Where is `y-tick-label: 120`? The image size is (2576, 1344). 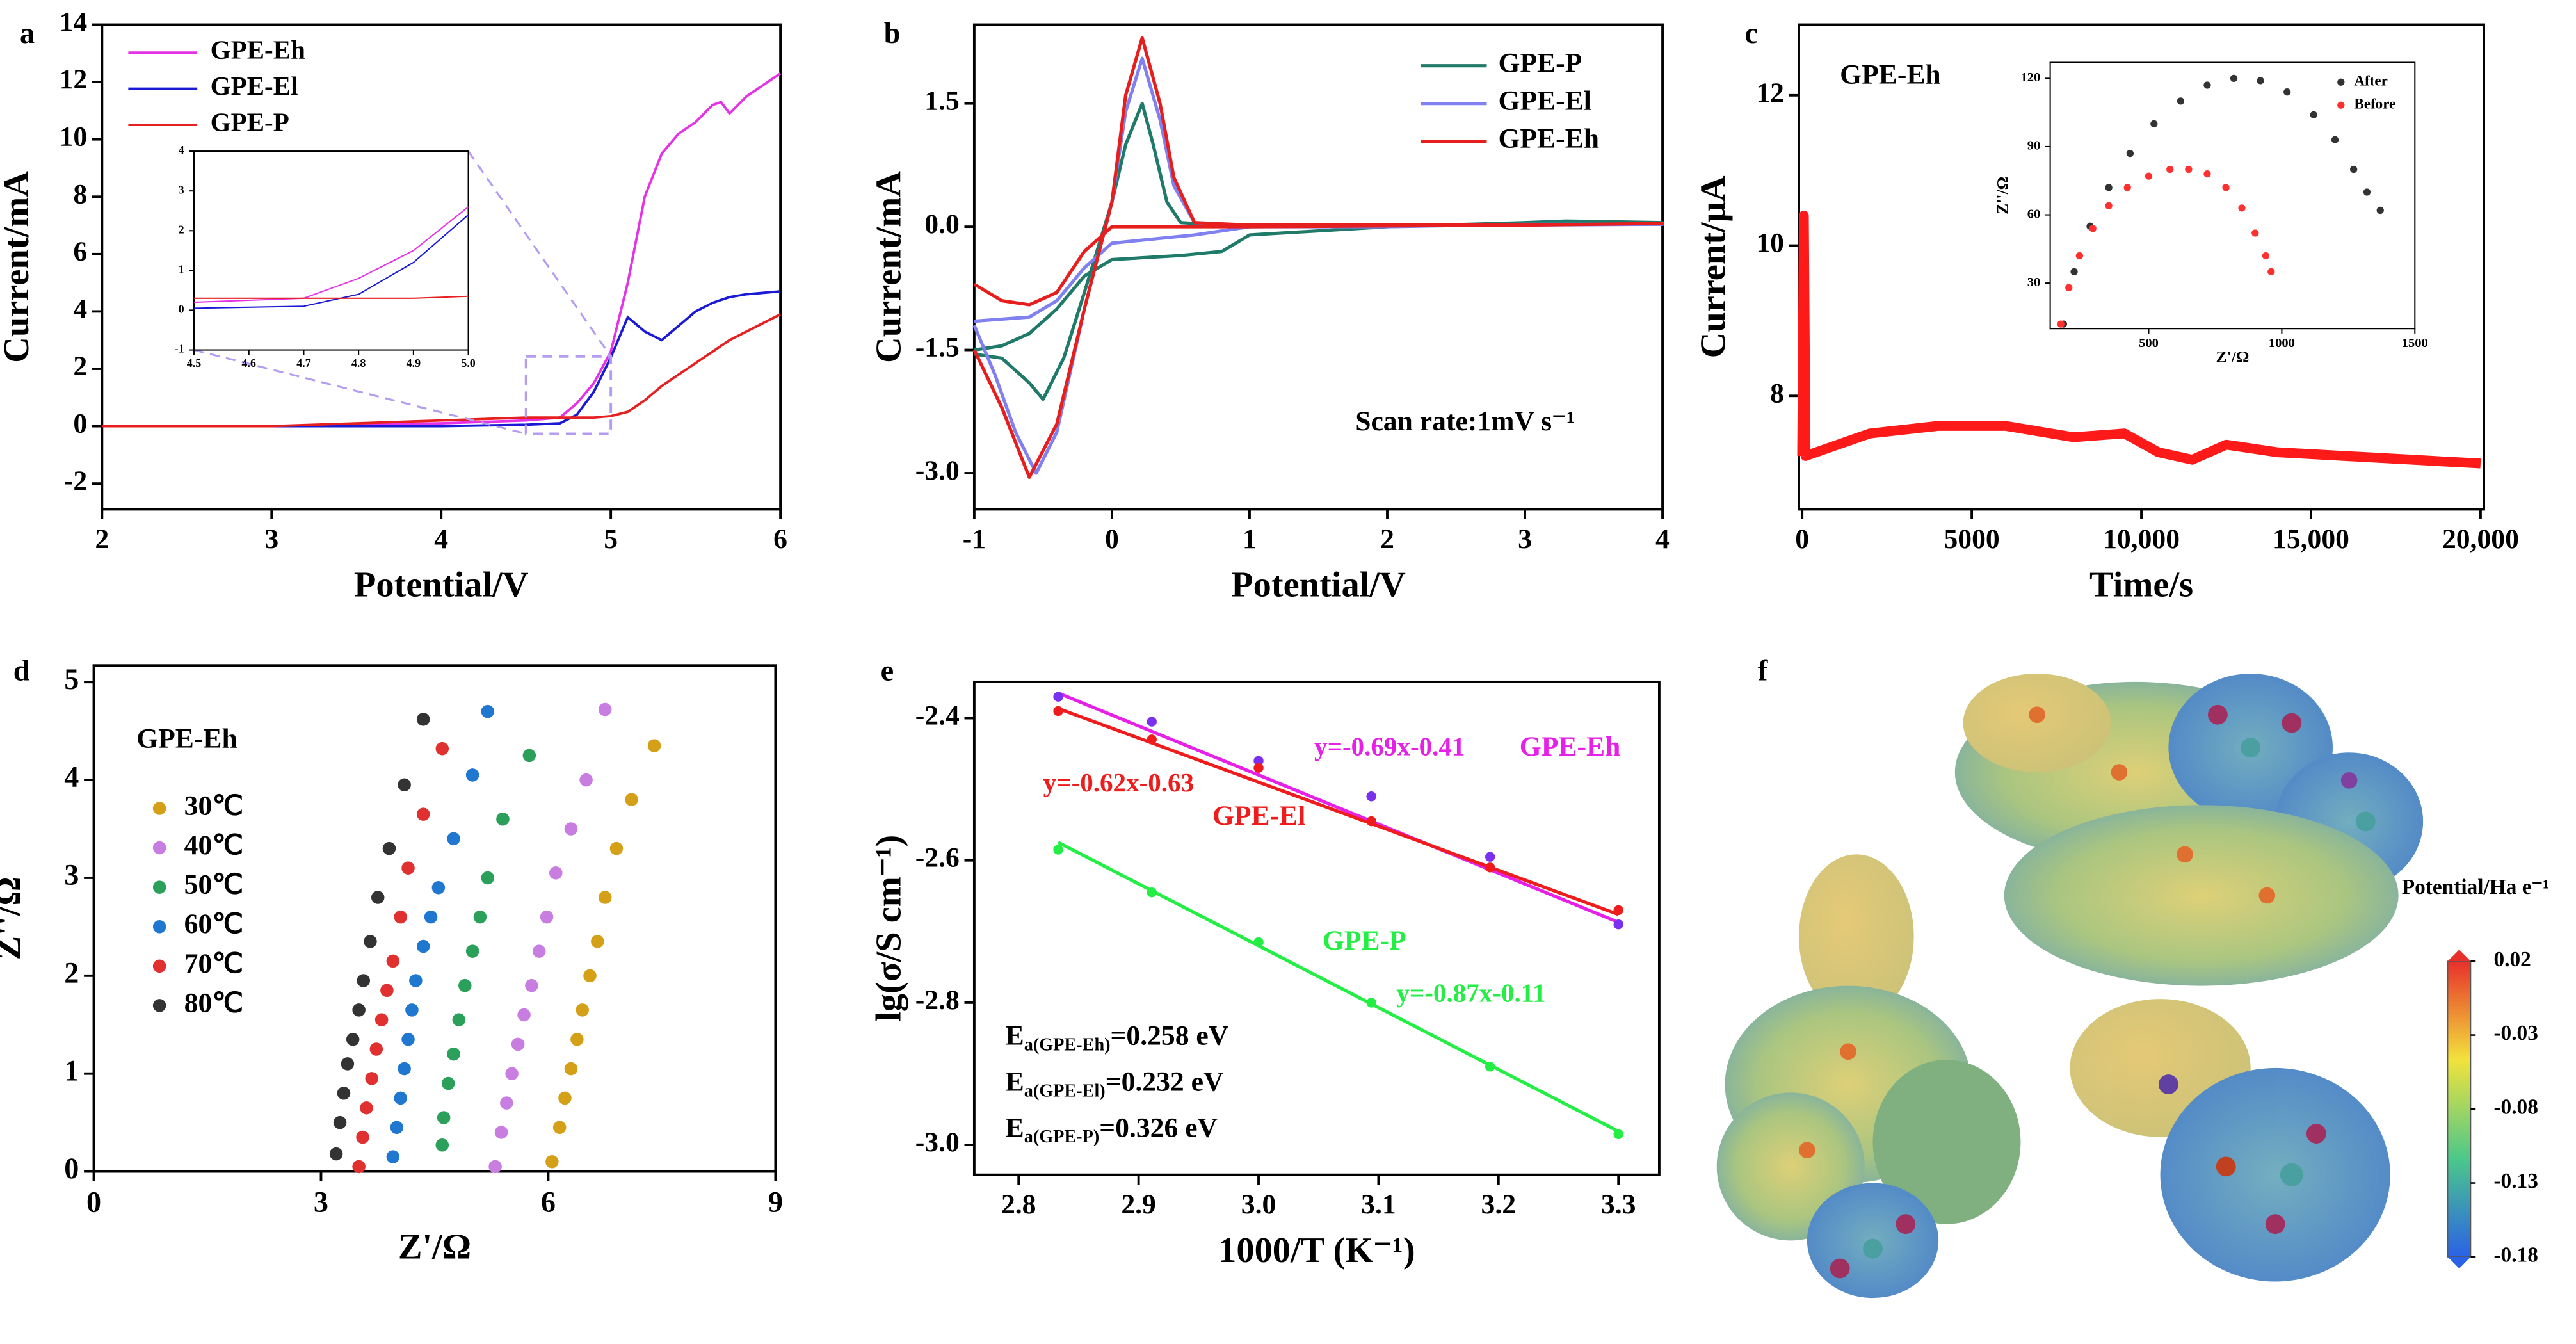 y-tick-label: 120 is located at coordinates (2030, 77).